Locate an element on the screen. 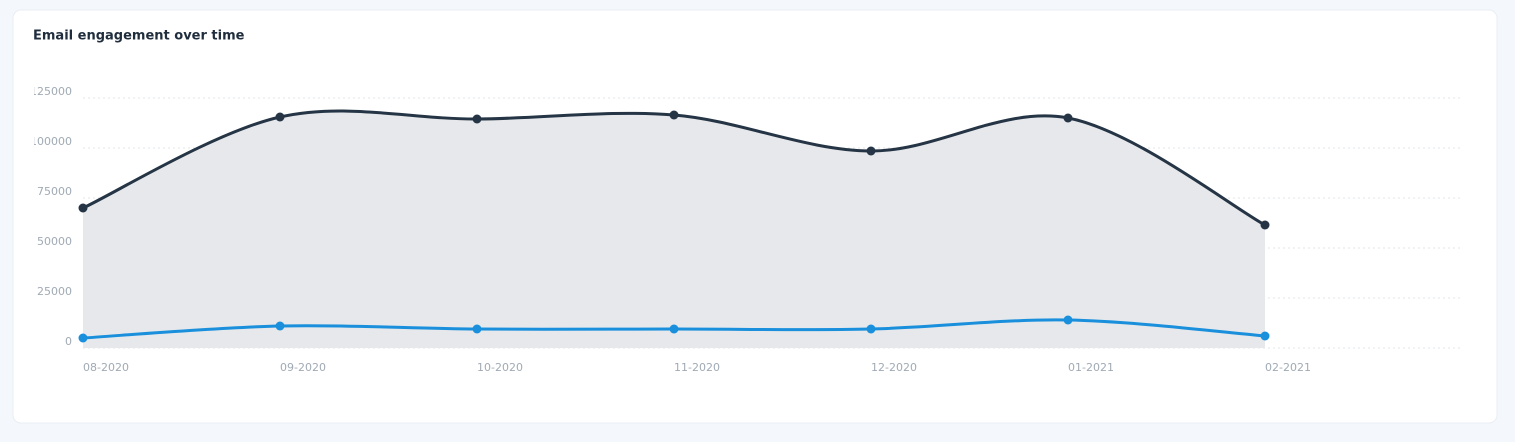 The height and width of the screenshot is (442, 1515). x-tick-label: 02-2021 is located at coordinates (1288, 367).